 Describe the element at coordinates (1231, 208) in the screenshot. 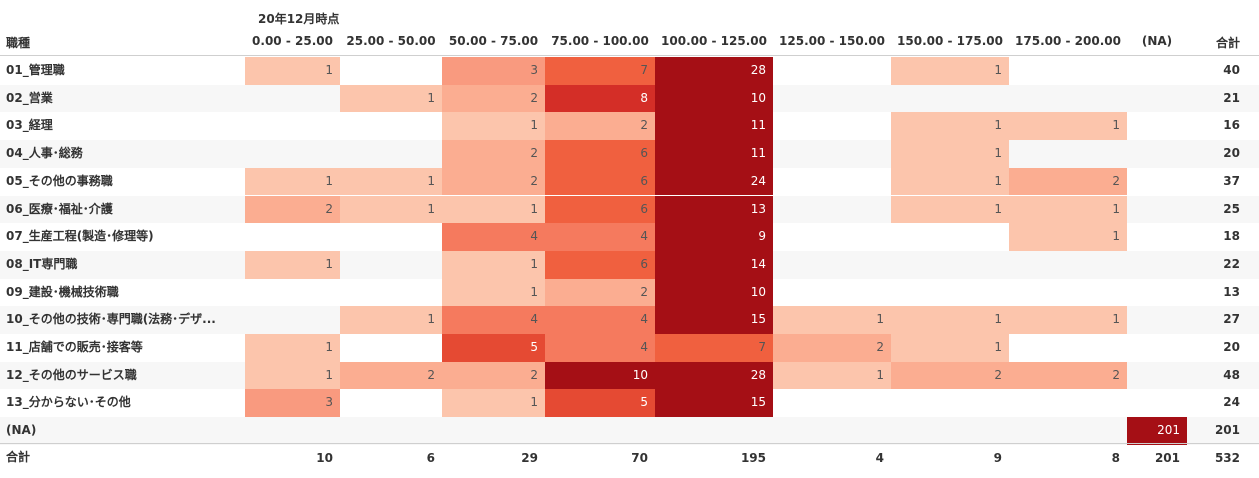

I see `row-total: 25` at that location.